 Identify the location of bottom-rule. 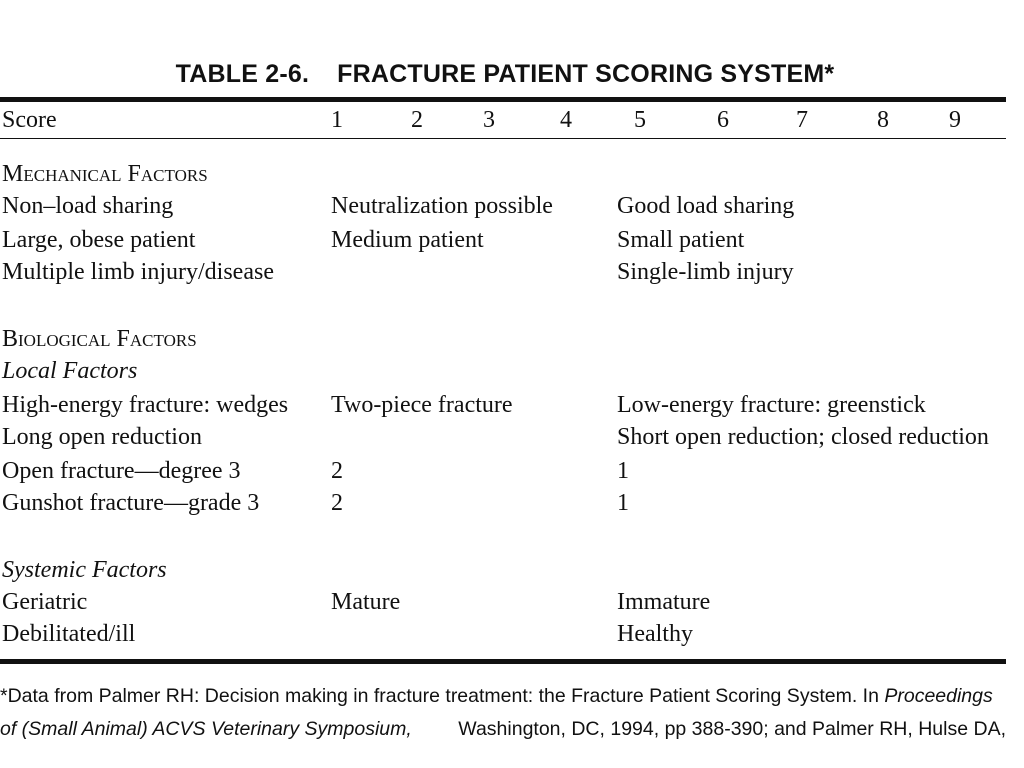
(503, 661).